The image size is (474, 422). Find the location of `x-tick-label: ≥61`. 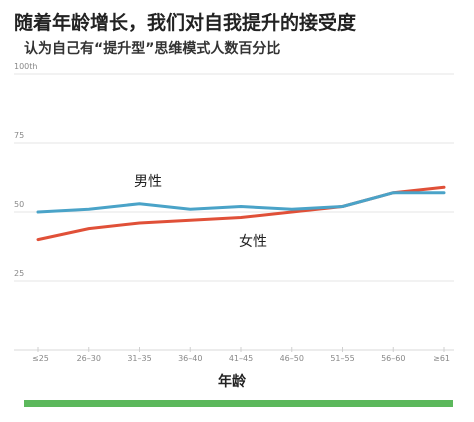

x-tick-label: ≥61 is located at coordinates (441, 358).